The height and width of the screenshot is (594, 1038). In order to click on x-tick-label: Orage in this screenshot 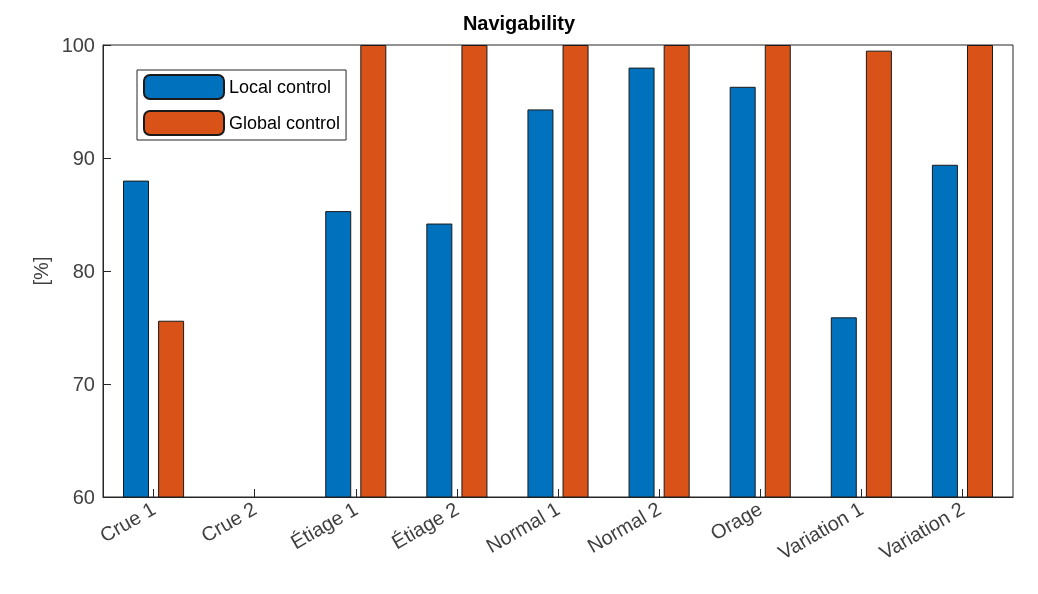, I will do `click(736, 521)`.